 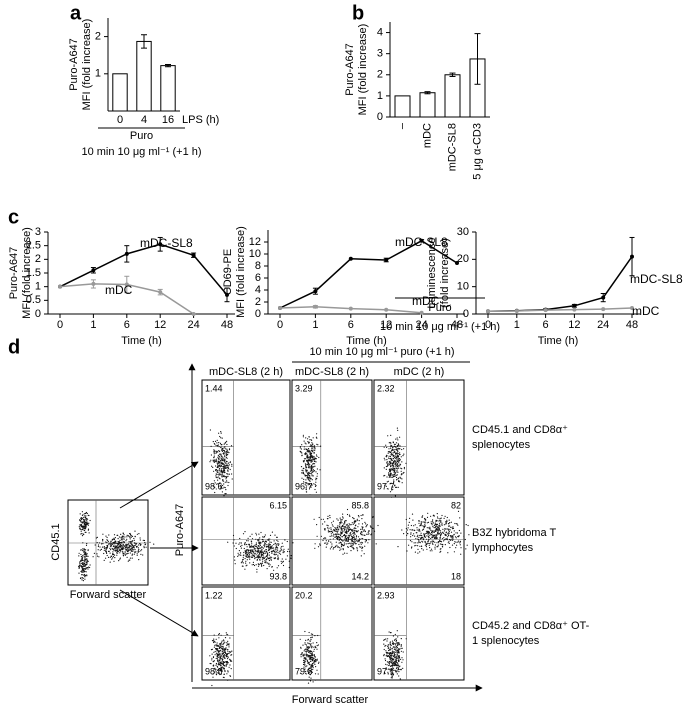 I want to click on quadrant-value: 96.7, so click(x=304, y=486).